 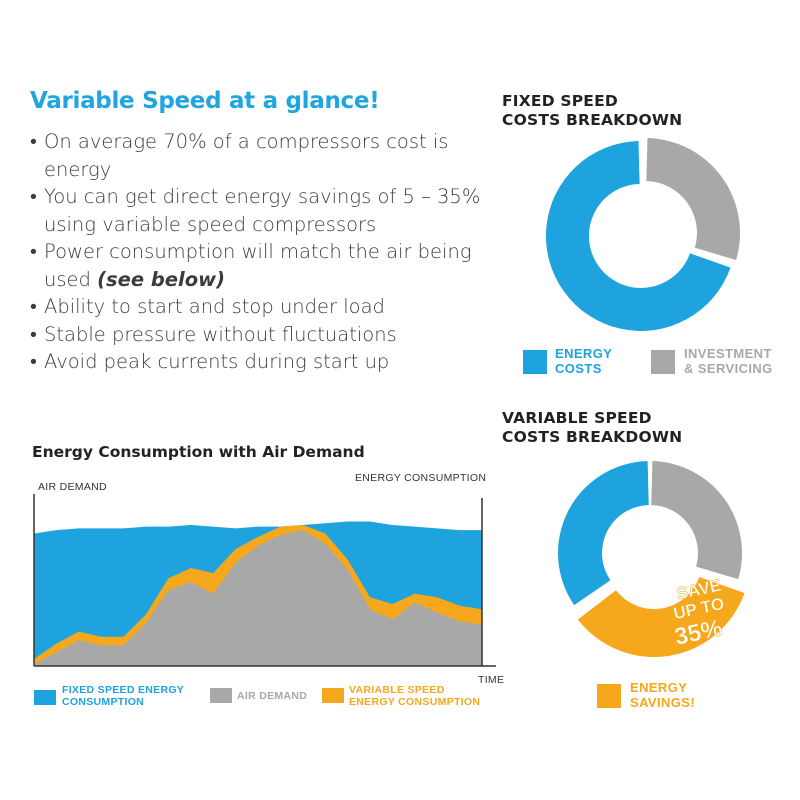 I want to click on legend-label-fixed-speed: FIXED SPEED ENERGY CONSUMPTION, so click(x=123, y=696).